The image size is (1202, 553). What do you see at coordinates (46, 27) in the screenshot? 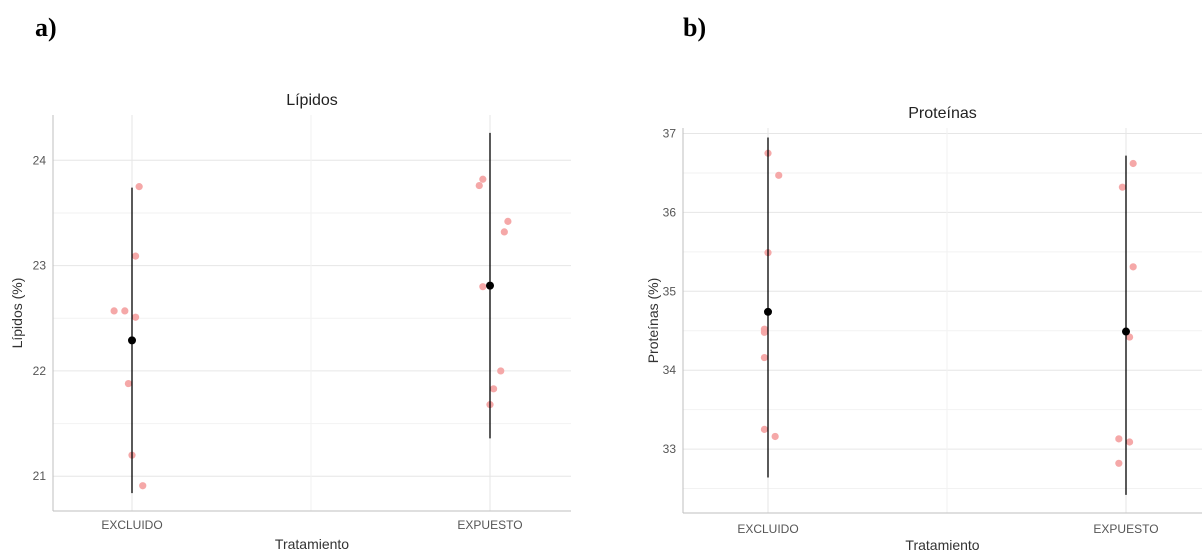
I see `panel-label-a: a)` at bounding box center [46, 27].